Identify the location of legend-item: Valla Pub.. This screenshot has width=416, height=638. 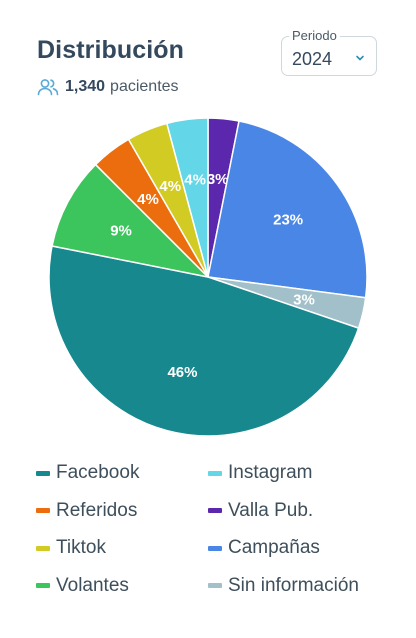
(260, 511).